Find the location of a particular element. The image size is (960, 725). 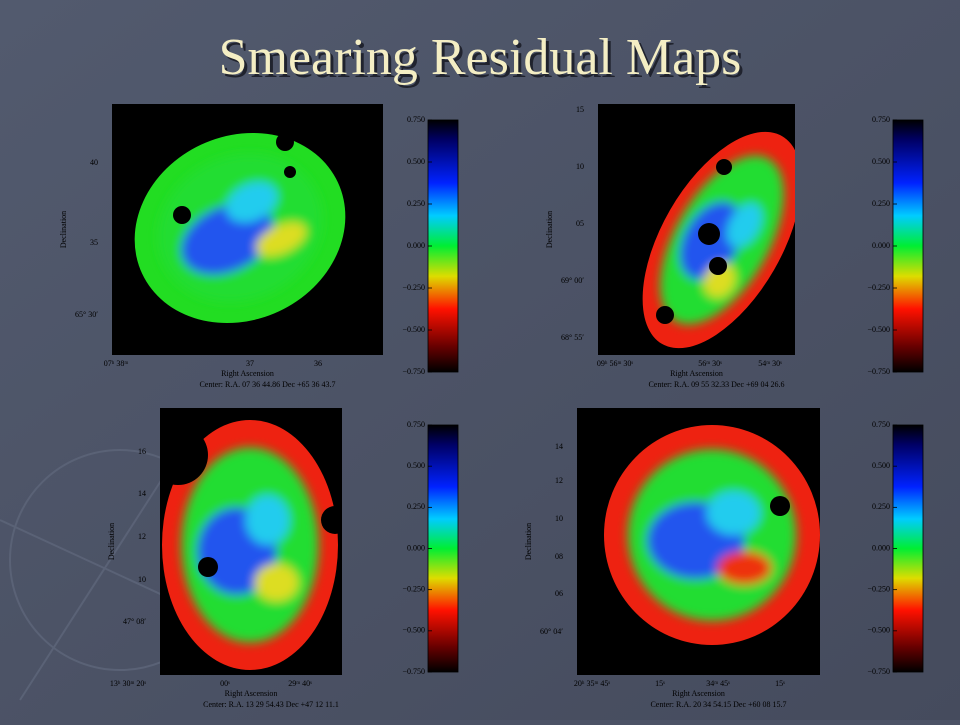

x-tick-label: 29ᵐ 40ˢ is located at coordinates (300, 683).